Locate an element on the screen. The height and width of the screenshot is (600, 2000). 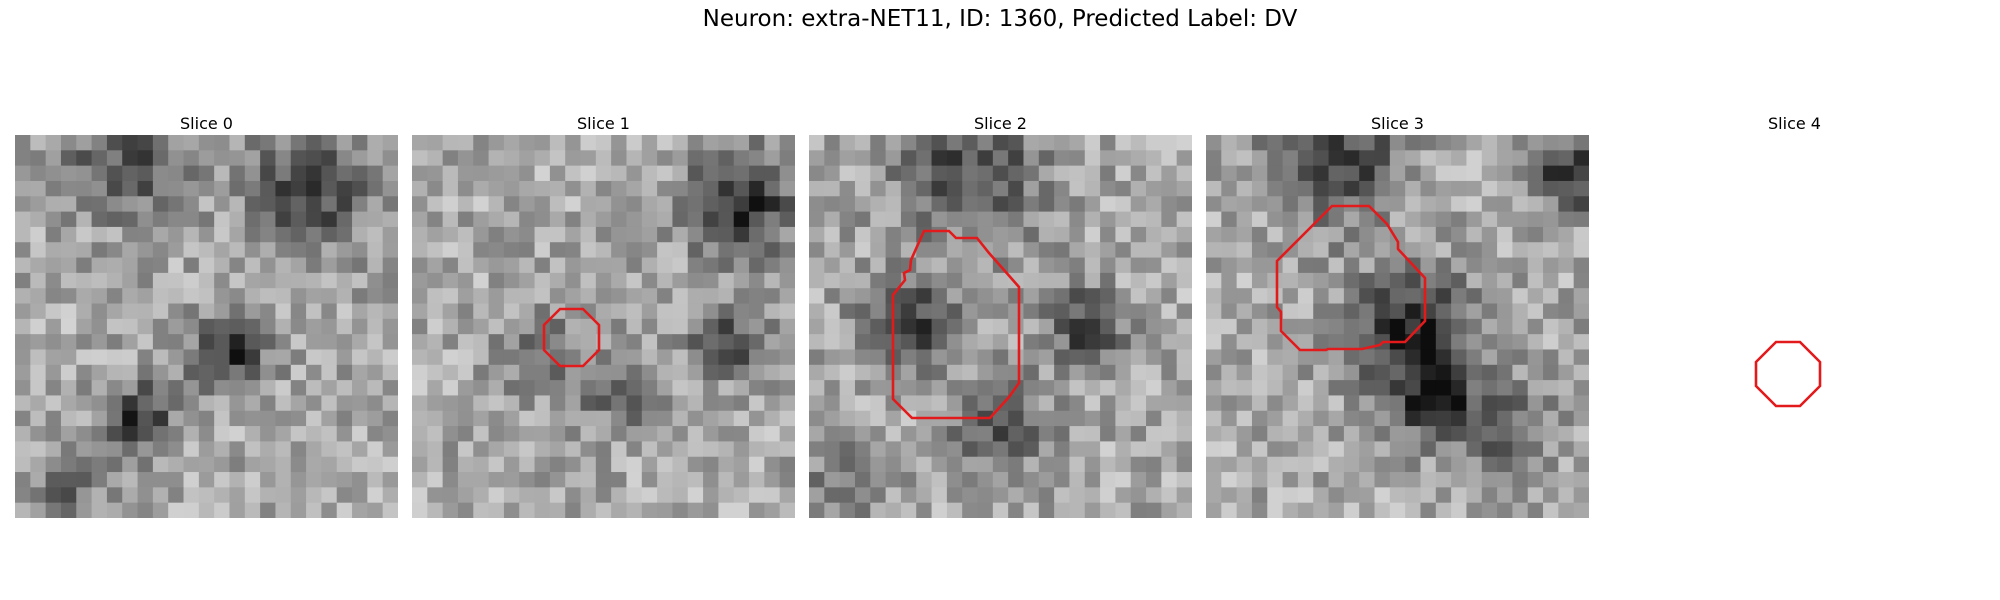
slice-title: Slice 4 is located at coordinates (1794, 123).